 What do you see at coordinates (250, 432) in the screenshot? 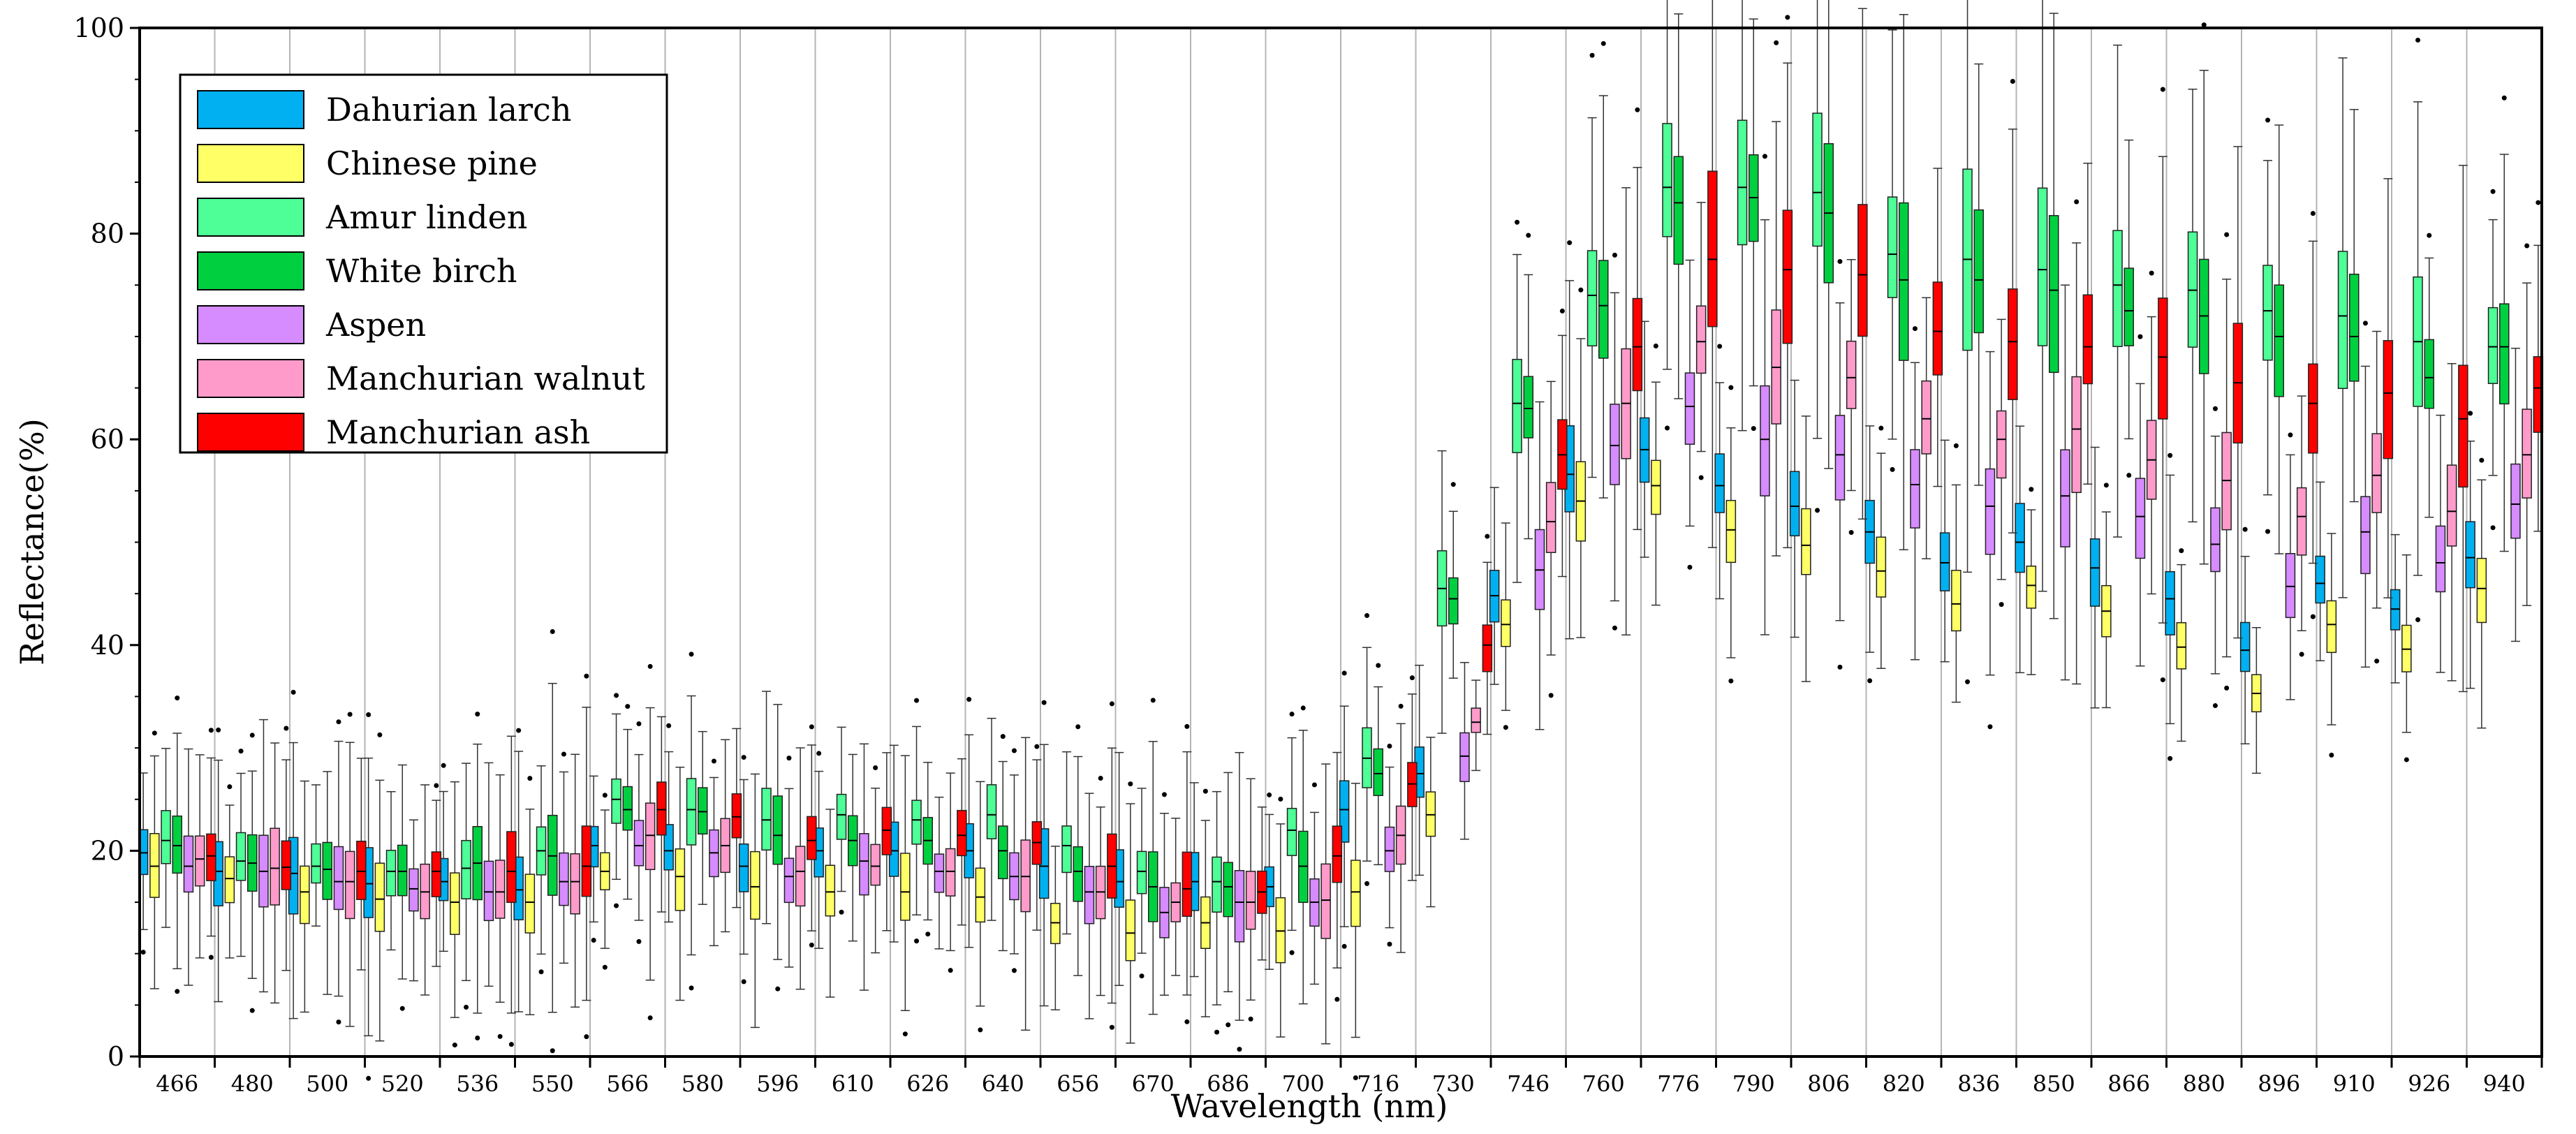
I see `legend-swatch` at bounding box center [250, 432].